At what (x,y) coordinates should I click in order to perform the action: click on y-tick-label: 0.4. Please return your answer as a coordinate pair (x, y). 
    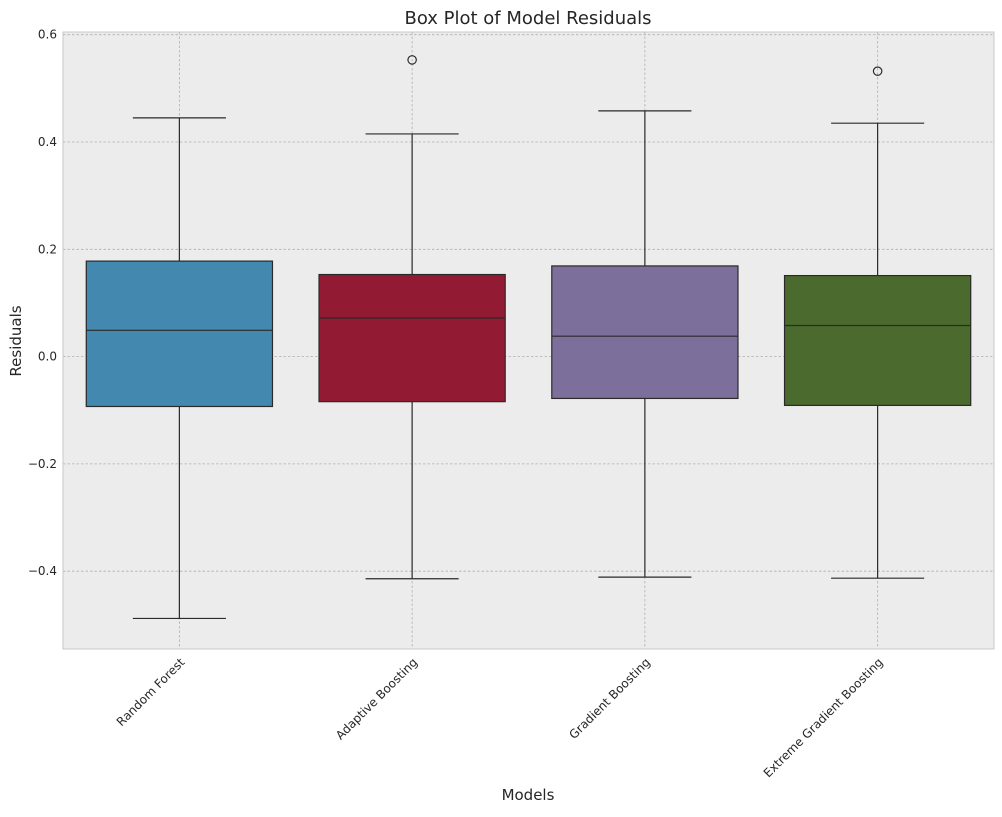
    Looking at the image, I should click on (47, 142).